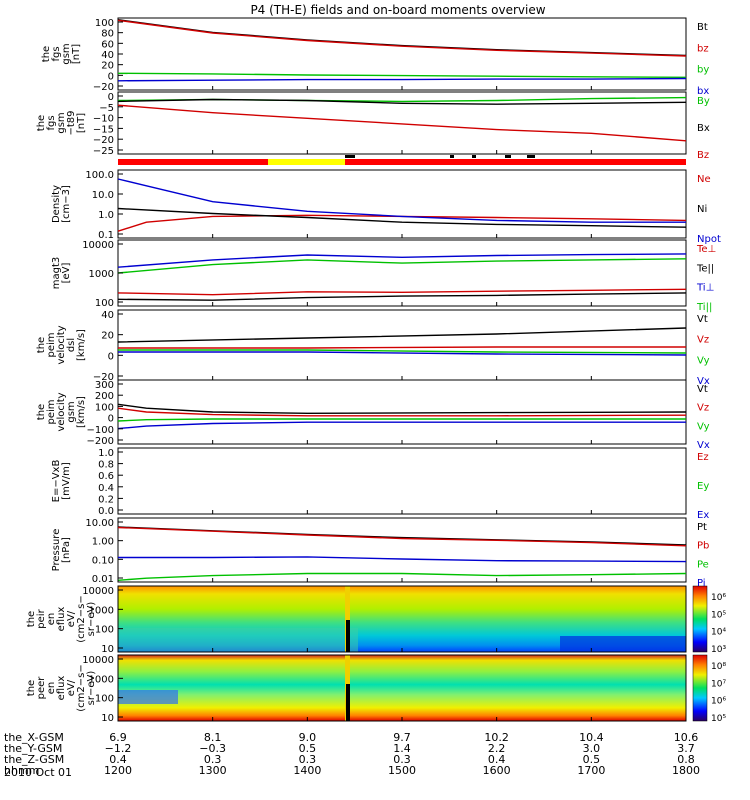  I want to click on legend-efield-ey: Ey, so click(703, 486).